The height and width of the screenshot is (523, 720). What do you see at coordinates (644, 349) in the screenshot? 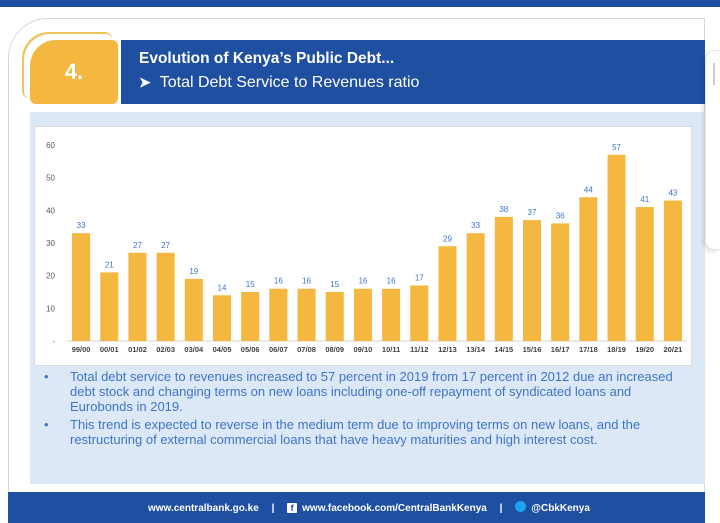
I see `x-tick-label: 19/20` at bounding box center [644, 349].